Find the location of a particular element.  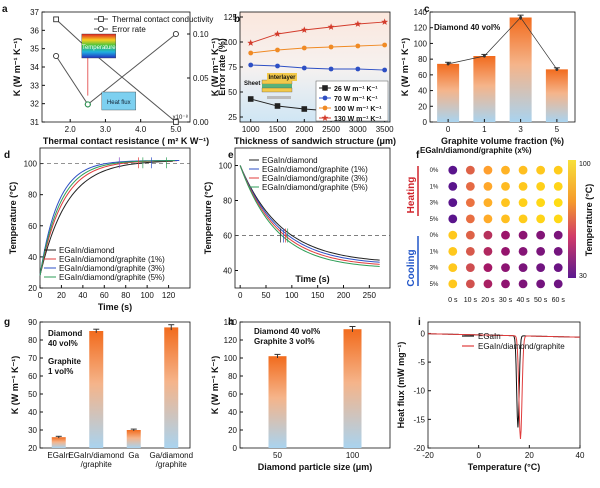

row-label: 0% is located at coordinates (434, 171).